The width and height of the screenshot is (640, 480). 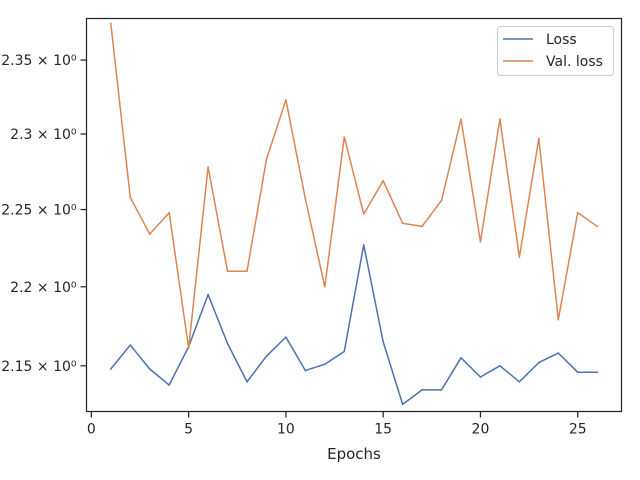 I want to click on y-tick-label: 2.3 × 10⁰, so click(x=43, y=135).